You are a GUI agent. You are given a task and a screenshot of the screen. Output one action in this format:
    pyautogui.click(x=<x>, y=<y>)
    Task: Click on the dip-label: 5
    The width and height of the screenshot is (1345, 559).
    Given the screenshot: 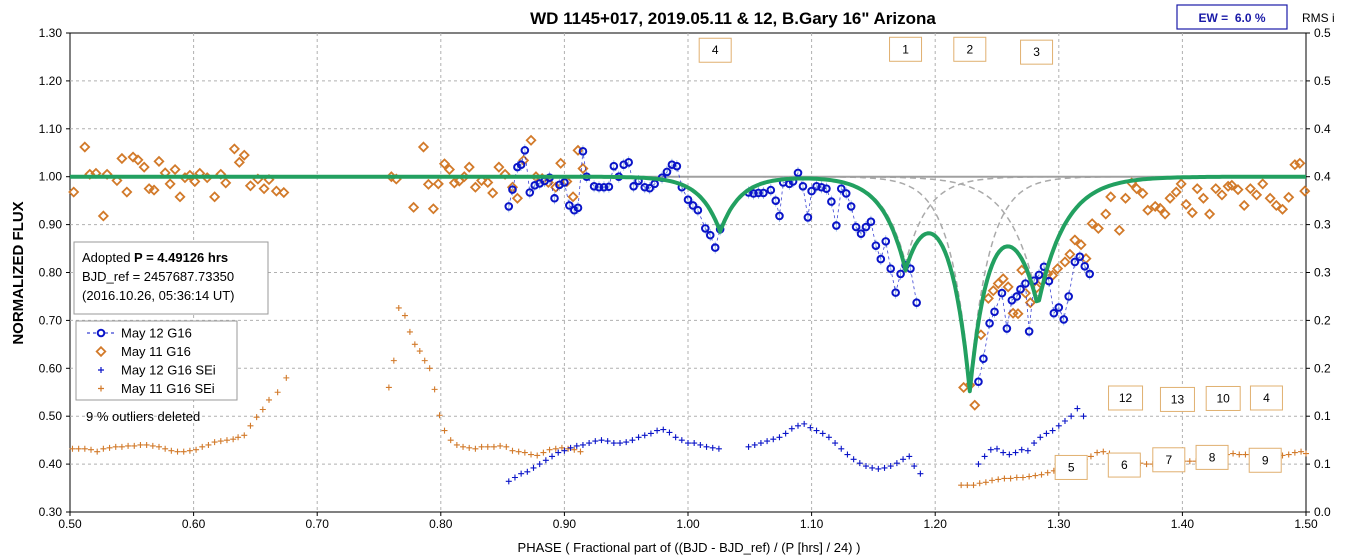 What is the action you would take?
    pyautogui.click(x=1071, y=467)
    